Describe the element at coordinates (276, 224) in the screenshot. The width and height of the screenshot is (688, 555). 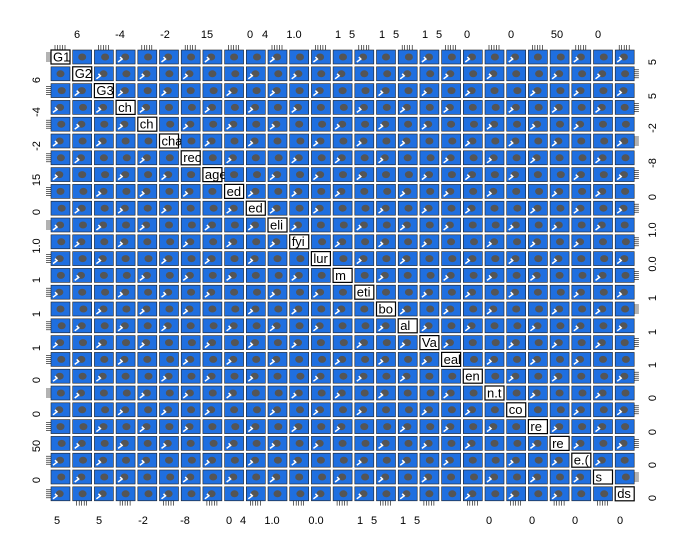
I see `variable-label: eli` at that location.